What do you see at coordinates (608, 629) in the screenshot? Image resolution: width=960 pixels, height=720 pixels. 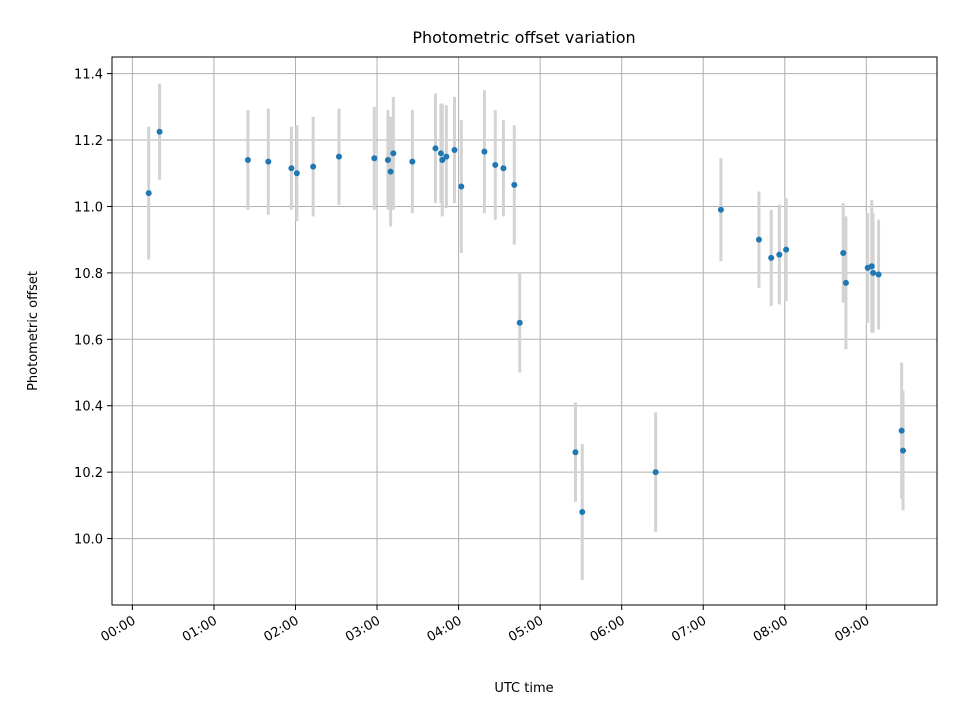 I see `x-tick-label: 06:00` at bounding box center [608, 629].